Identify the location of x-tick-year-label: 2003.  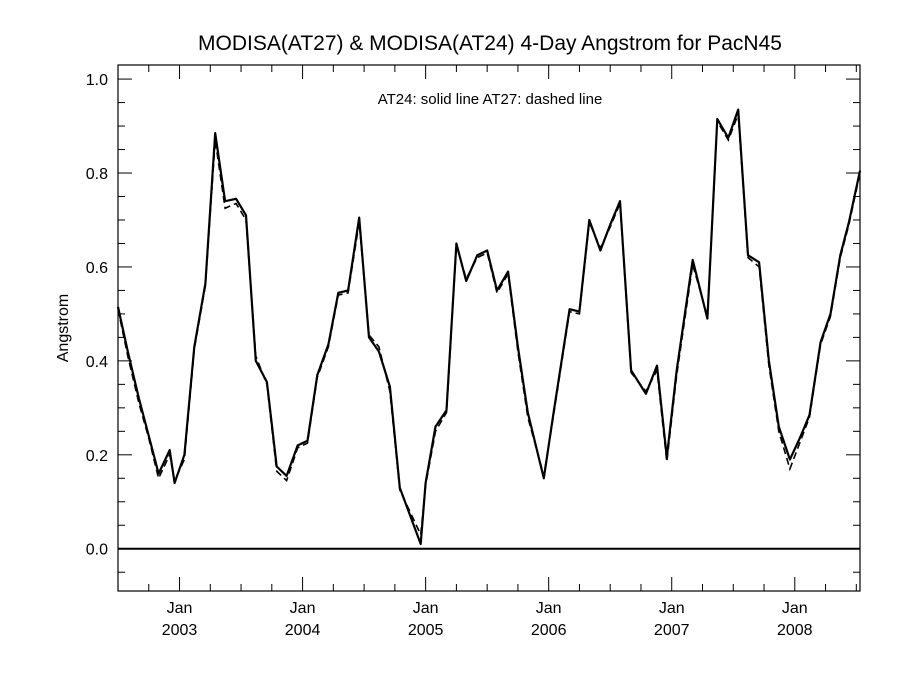
(180, 630).